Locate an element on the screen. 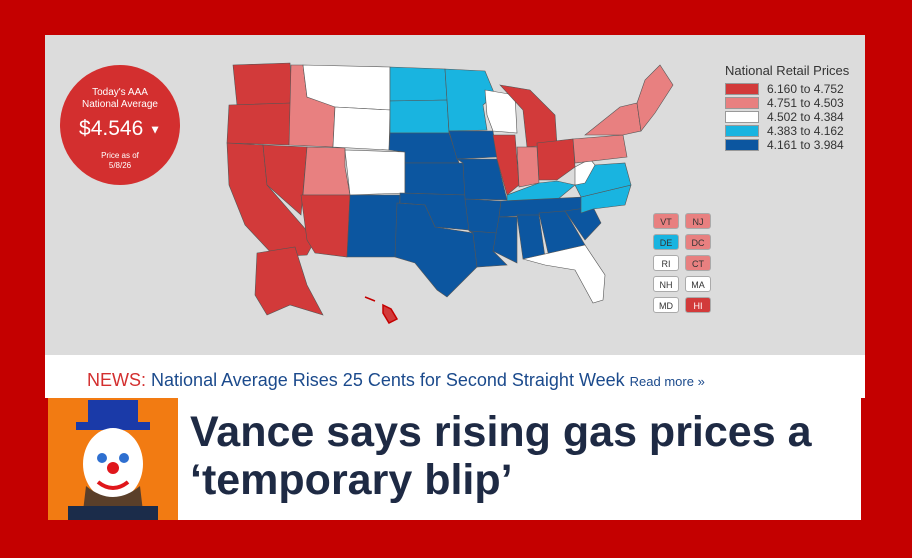 The height and width of the screenshot is (558, 912). national-average-price: $4.546 ▼ is located at coordinates (120, 128).